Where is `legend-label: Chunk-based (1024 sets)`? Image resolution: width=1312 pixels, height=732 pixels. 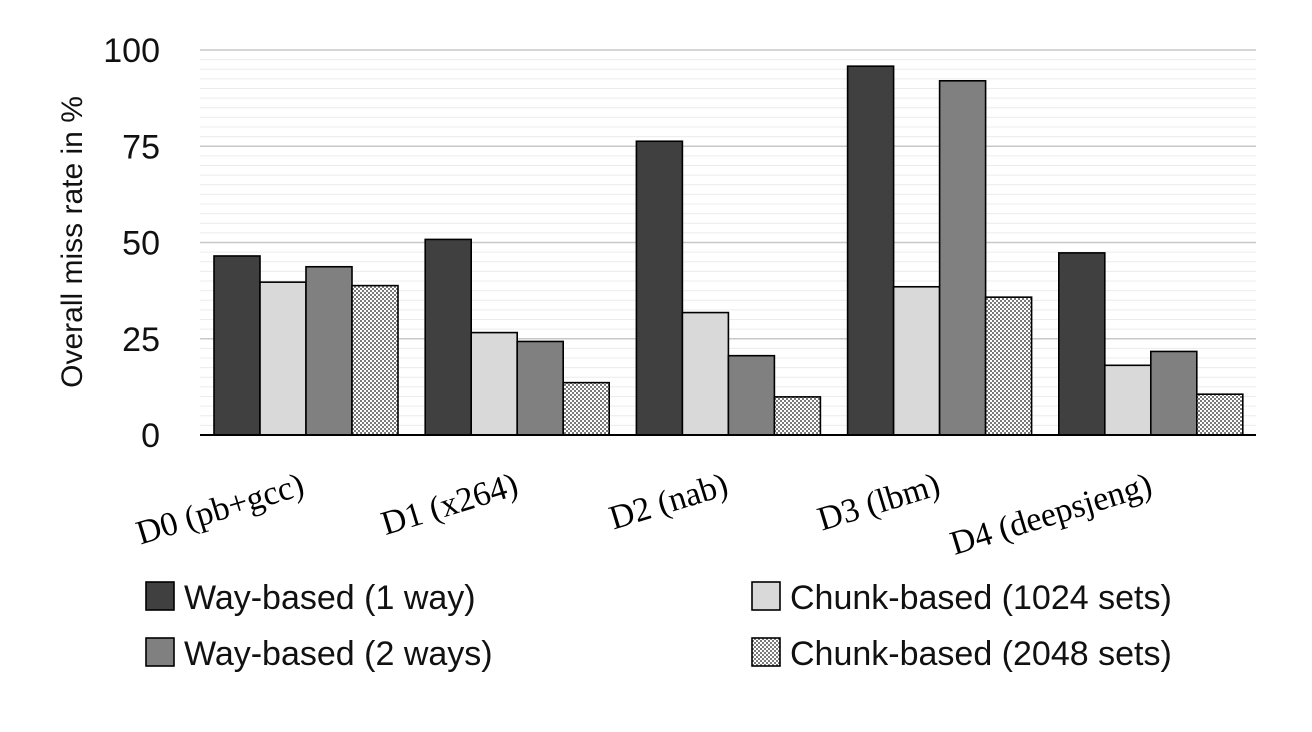 legend-label: Chunk-based (1024 sets) is located at coordinates (981, 598).